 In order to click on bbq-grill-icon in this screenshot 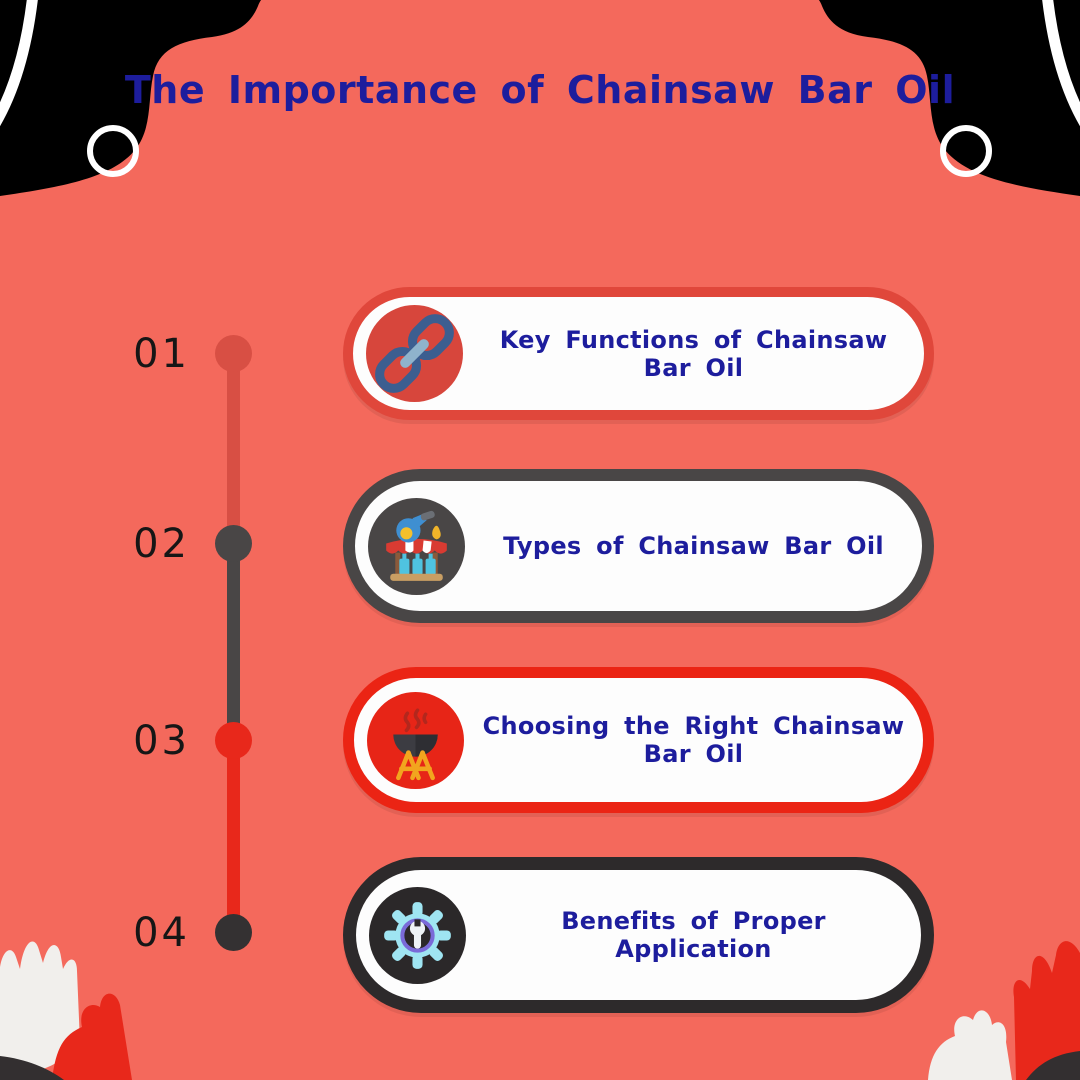, I will do `click(415, 740)`.